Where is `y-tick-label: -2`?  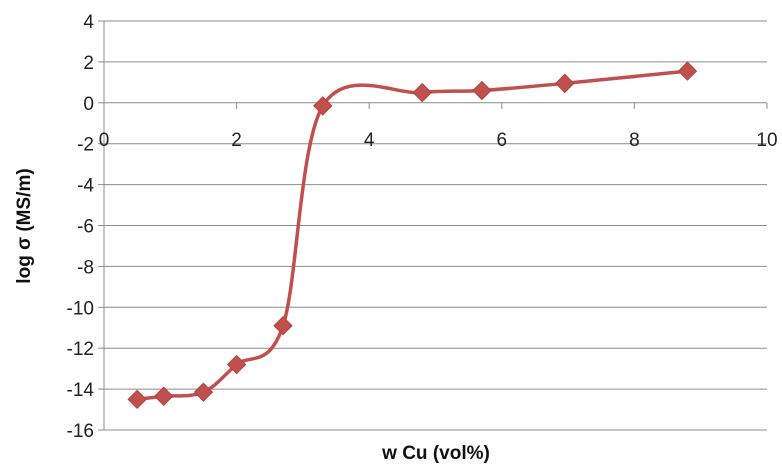
y-tick-label: -2 is located at coordinates (85, 145).